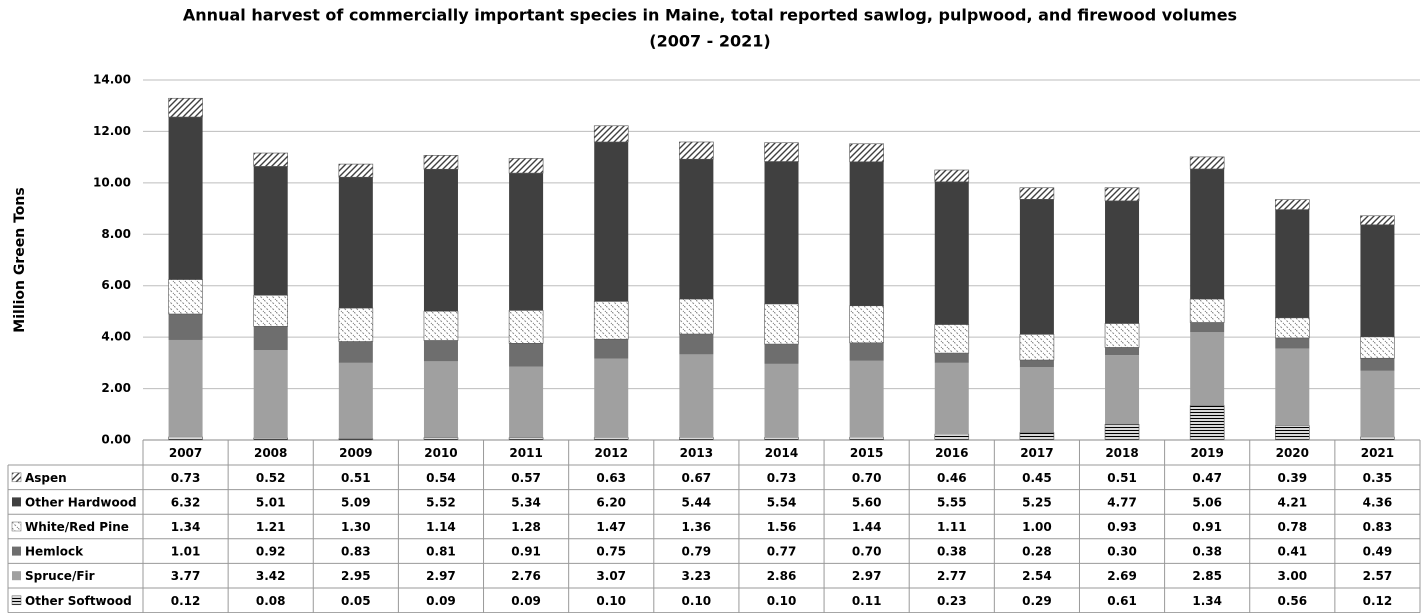 This screenshot has width=1421, height=613. Describe the element at coordinates (1037, 552) in the screenshot. I see `table-value: 0.28` at that location.